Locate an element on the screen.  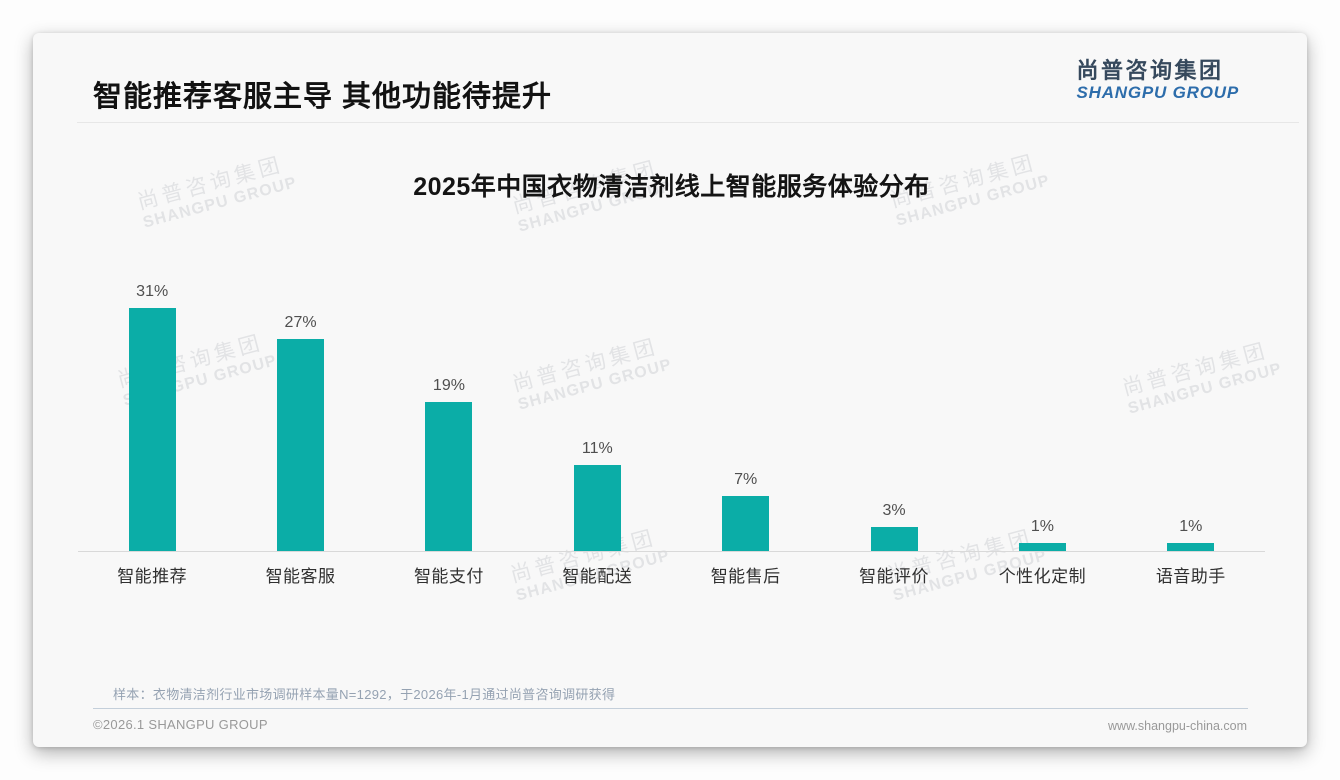
logo-text-cn: 尚普咨询集团 is located at coordinates (1150, 70).